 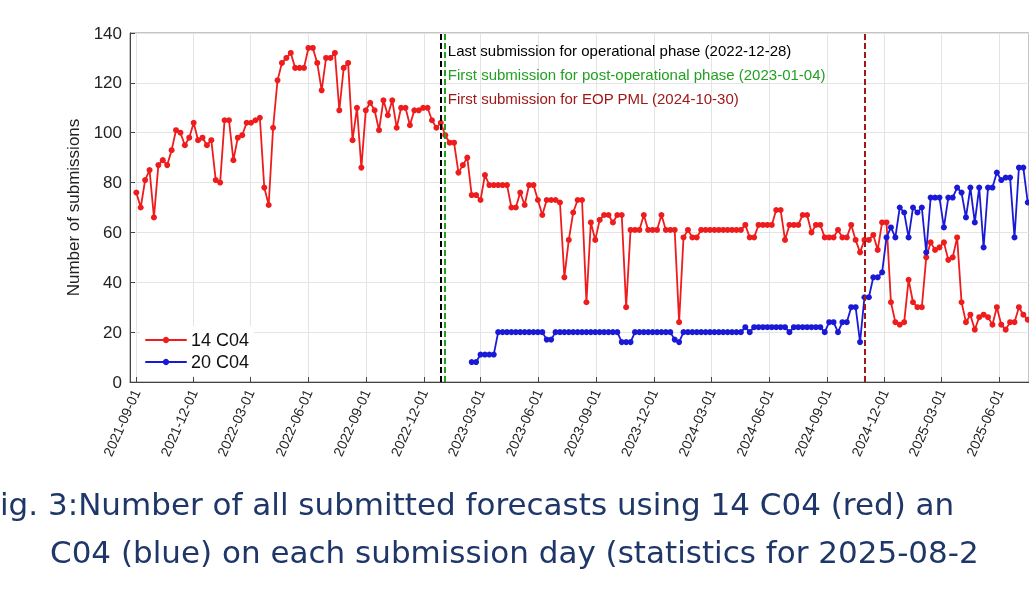 What do you see at coordinates (112, 282) in the screenshot?
I see `y-tick-label: 40` at bounding box center [112, 282].